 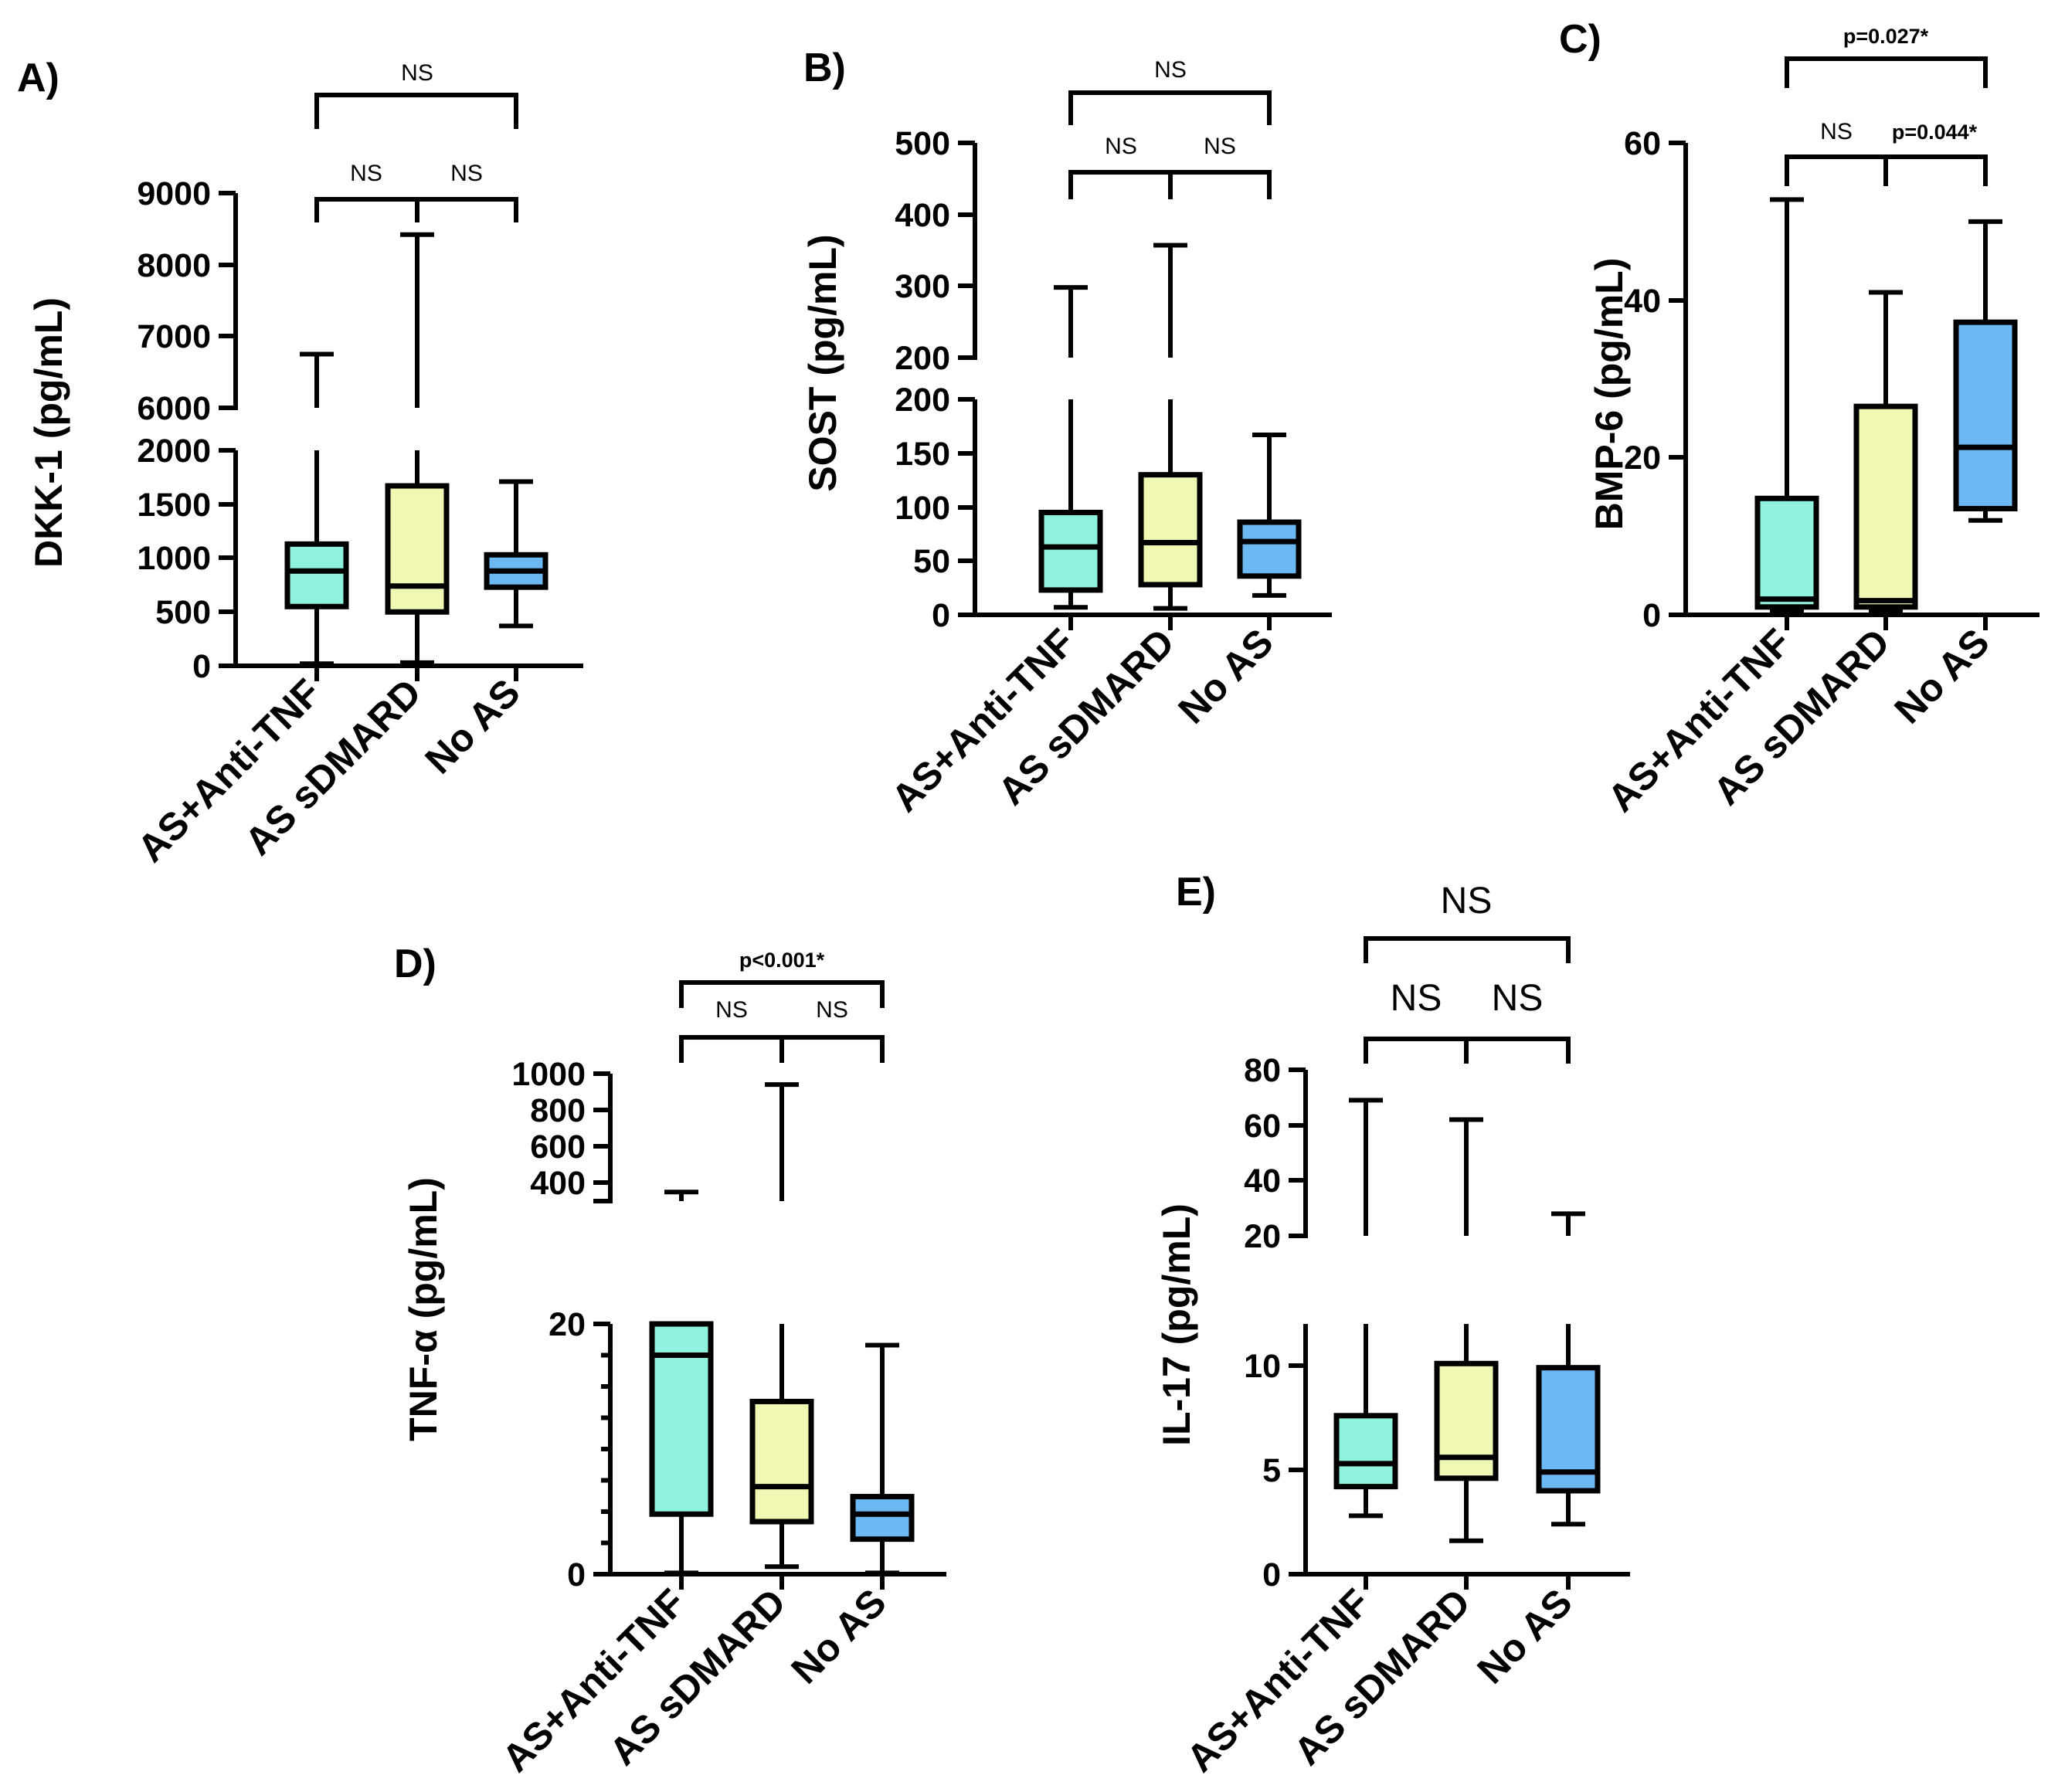 I want to click on panel-d-y-tick-label: 600, so click(x=558, y=1147).